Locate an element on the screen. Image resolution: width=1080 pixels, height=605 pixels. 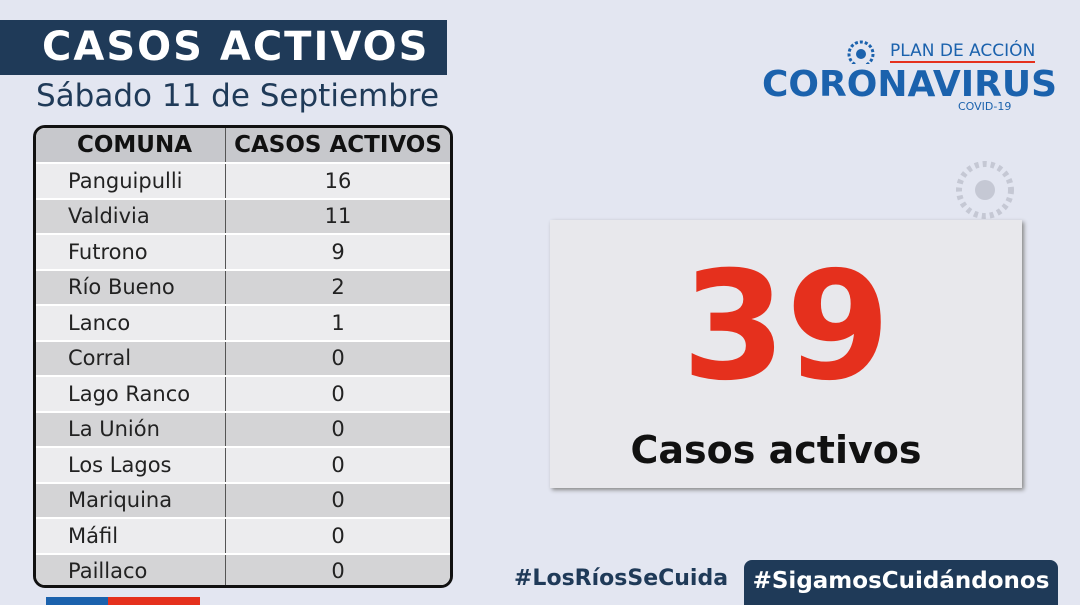
comuna-cell: Panguipulli is located at coordinates (131, 181).